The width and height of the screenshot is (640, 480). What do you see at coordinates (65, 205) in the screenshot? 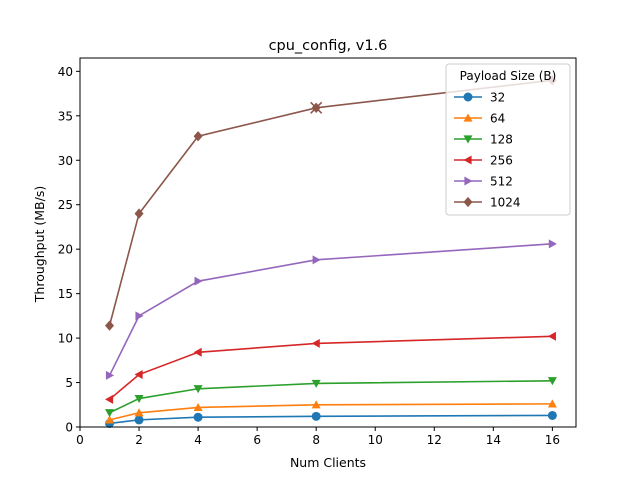
I see `y-tick-label: 25` at bounding box center [65, 205].